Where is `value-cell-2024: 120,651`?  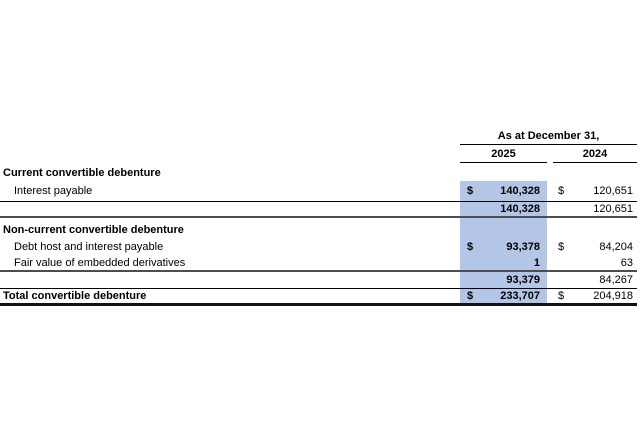
value-cell-2024: 120,651 is located at coordinates (595, 209).